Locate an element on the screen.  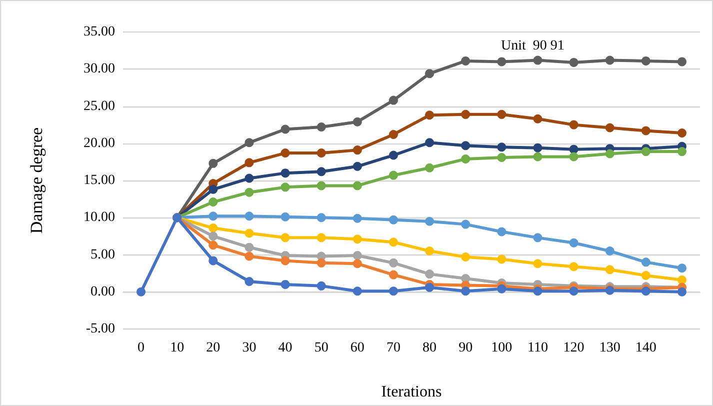
x-tick-label: 50 is located at coordinates (321, 348).